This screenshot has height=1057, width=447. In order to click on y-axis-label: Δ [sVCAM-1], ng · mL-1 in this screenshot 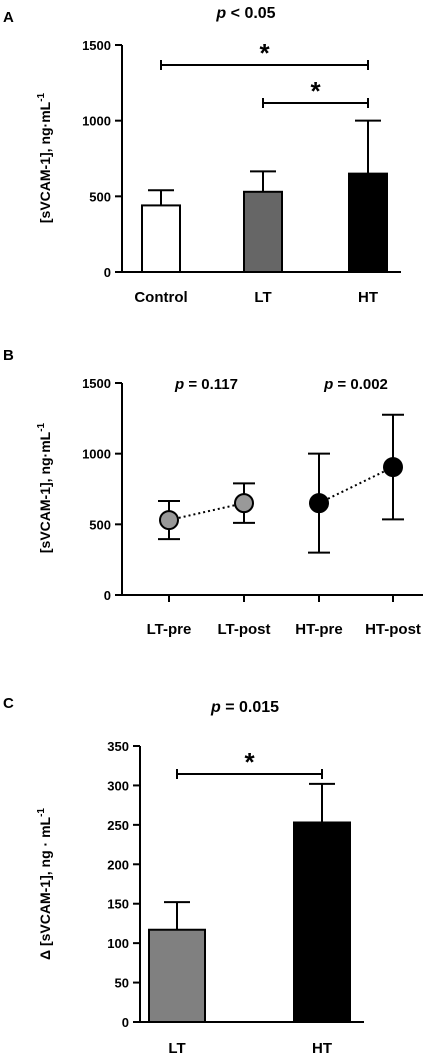, I will do `click(44, 884)`.